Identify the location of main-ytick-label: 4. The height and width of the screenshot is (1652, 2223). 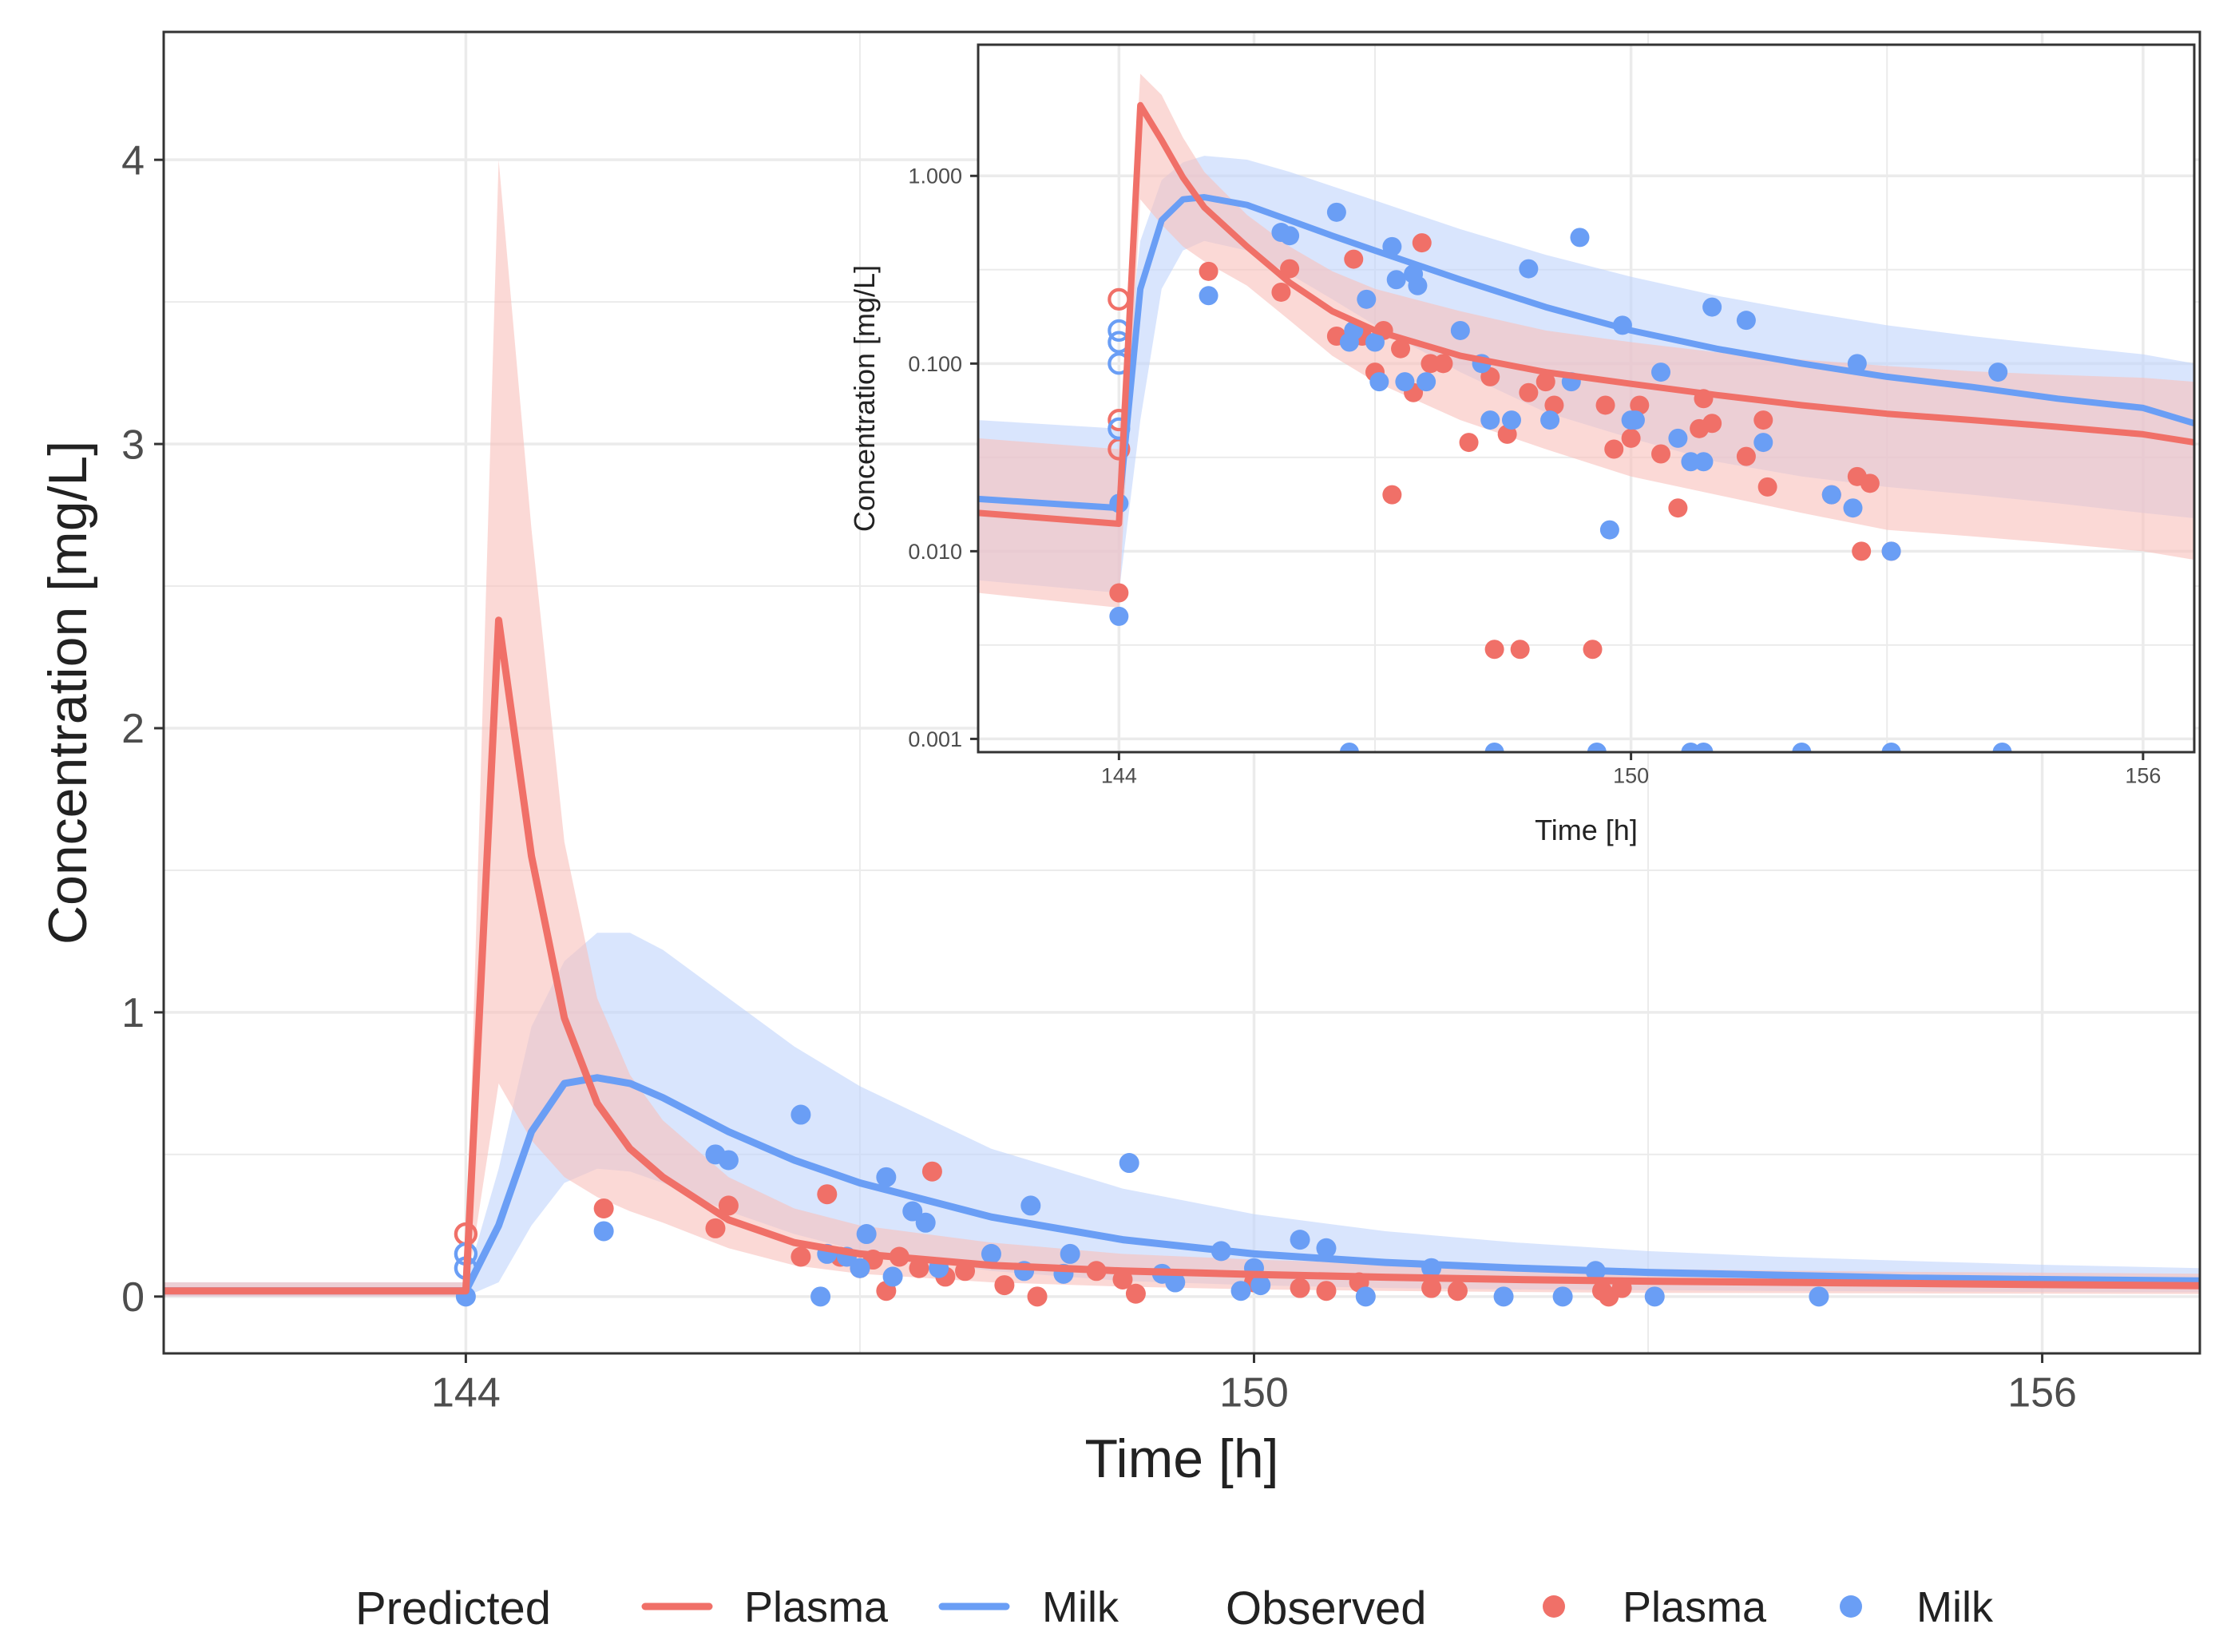
(133, 160).